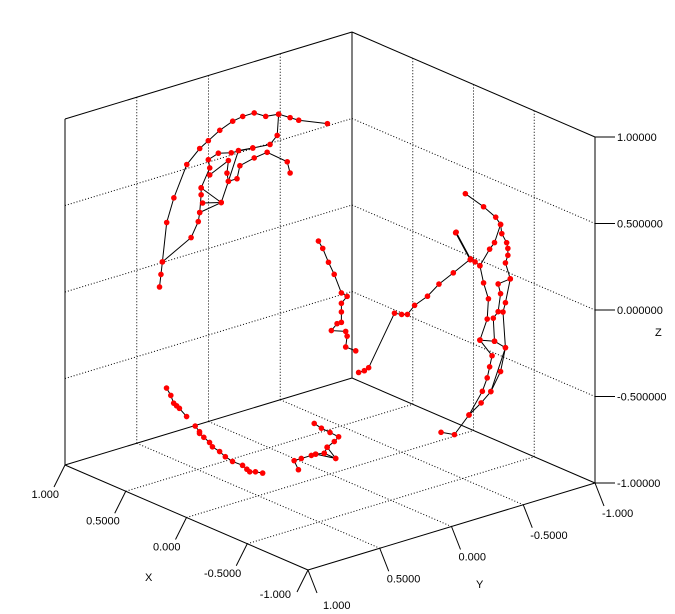 This screenshot has width=675, height=614. I want to click on x-tick, so click(241, 554).